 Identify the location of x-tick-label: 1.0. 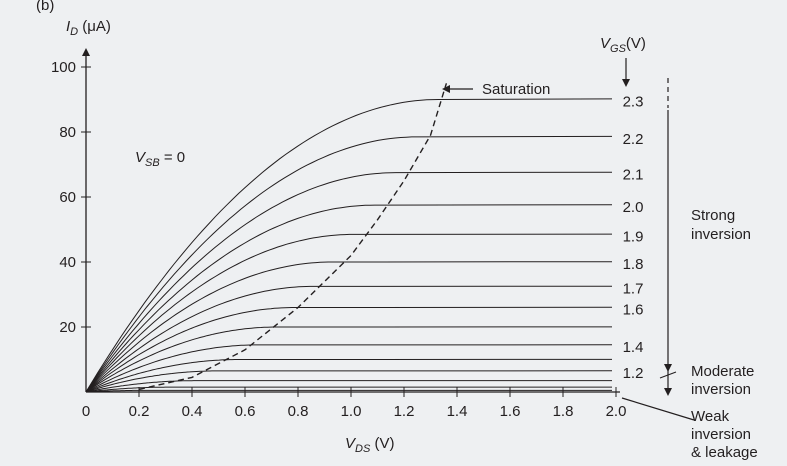
(351, 411).